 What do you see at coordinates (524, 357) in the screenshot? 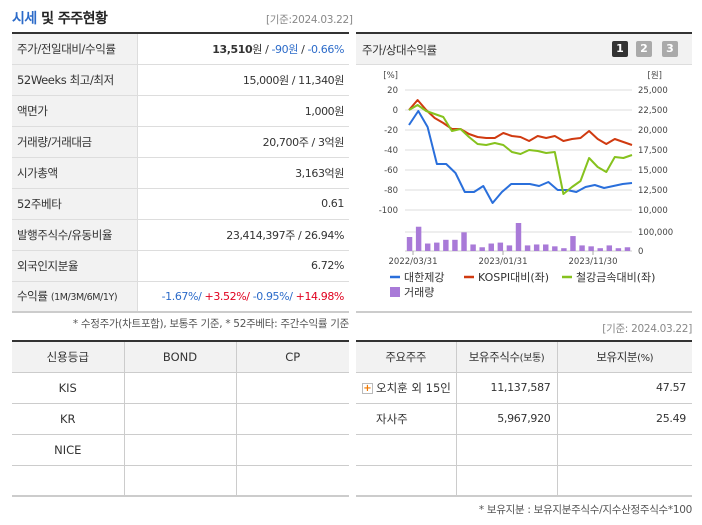
I see `table-header-row: 주요주주 보유주식수(보통) 보유지분(%)` at bounding box center [524, 357].